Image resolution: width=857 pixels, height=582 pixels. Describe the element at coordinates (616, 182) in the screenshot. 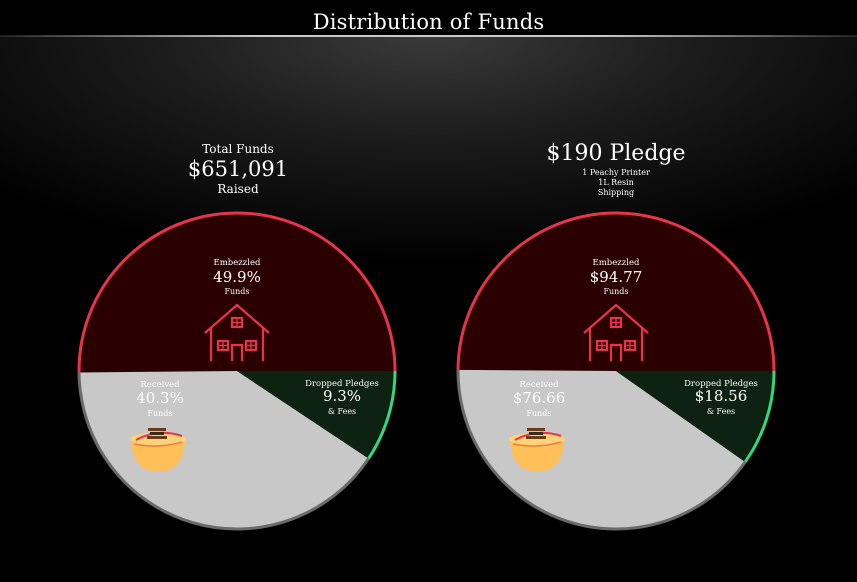

I see `right-header-item: 1L Resin` at that location.